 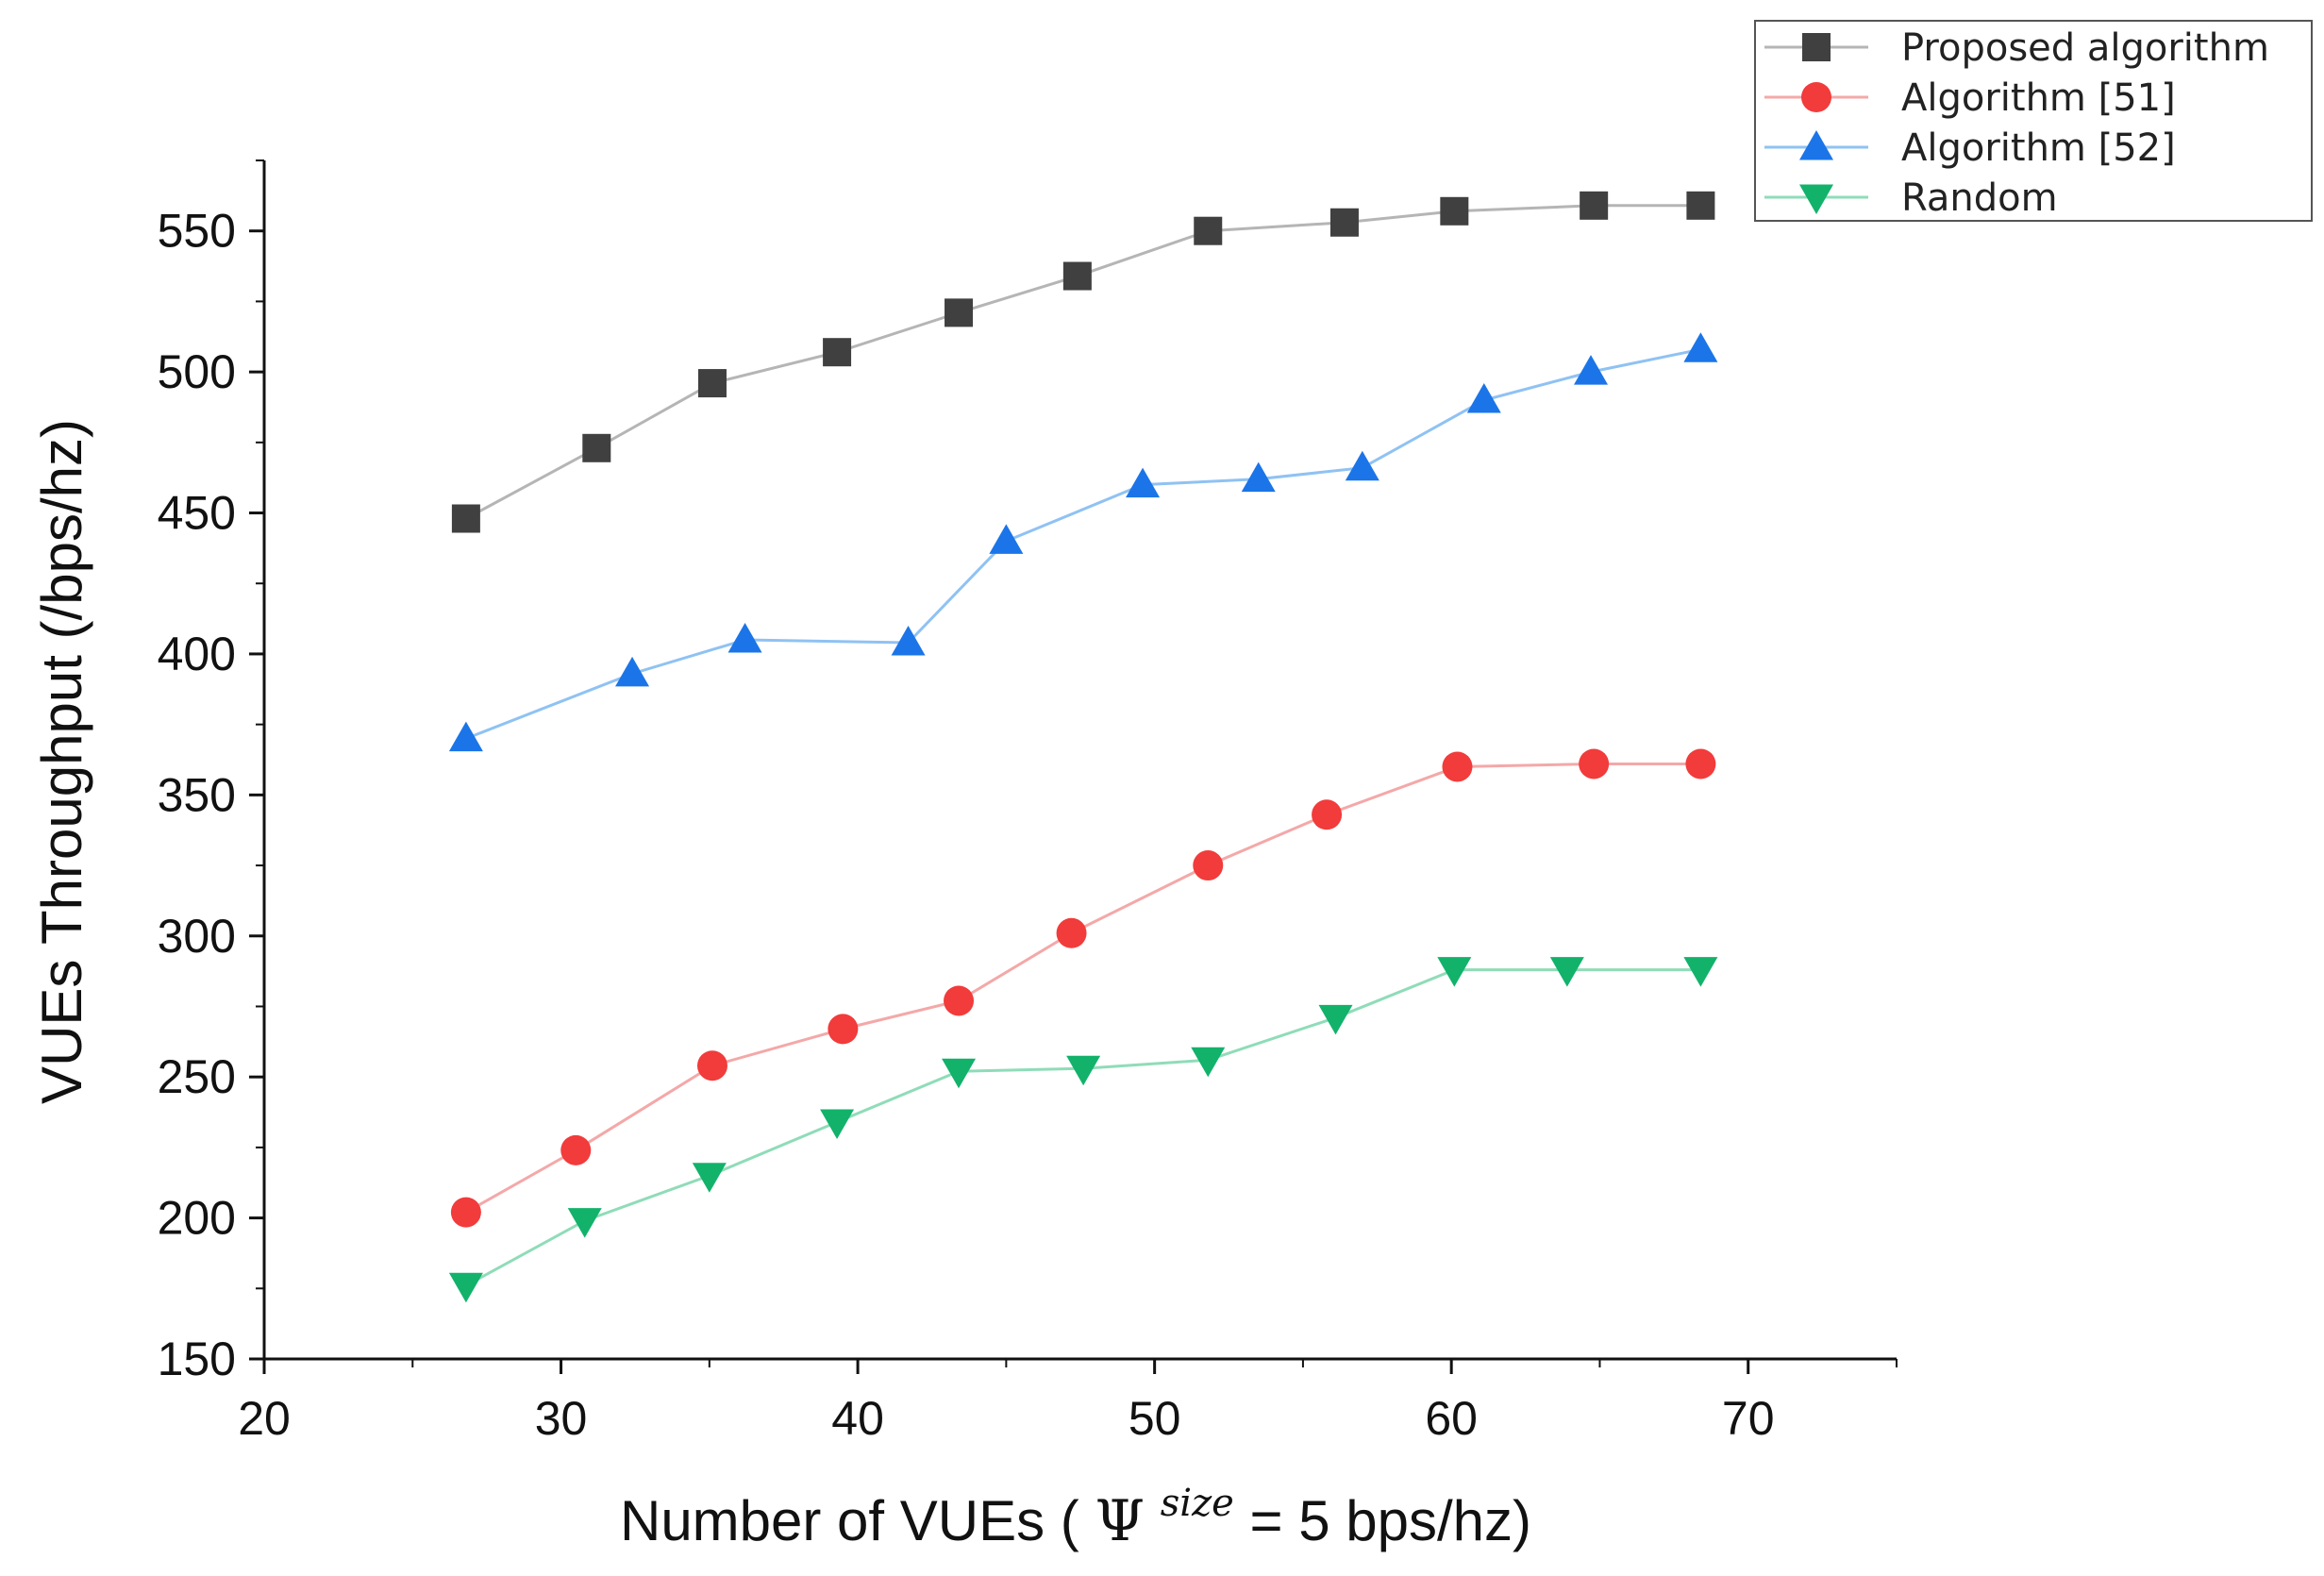 What do you see at coordinates (2038, 148) in the screenshot?
I see `legend-label: Algorithm [52]` at bounding box center [2038, 148].